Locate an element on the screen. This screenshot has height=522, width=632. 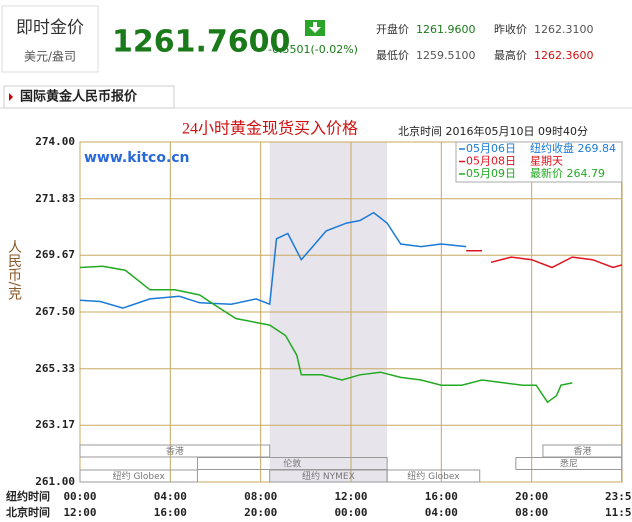
stat-value: 1261.9600 is located at coordinates (446, 29).